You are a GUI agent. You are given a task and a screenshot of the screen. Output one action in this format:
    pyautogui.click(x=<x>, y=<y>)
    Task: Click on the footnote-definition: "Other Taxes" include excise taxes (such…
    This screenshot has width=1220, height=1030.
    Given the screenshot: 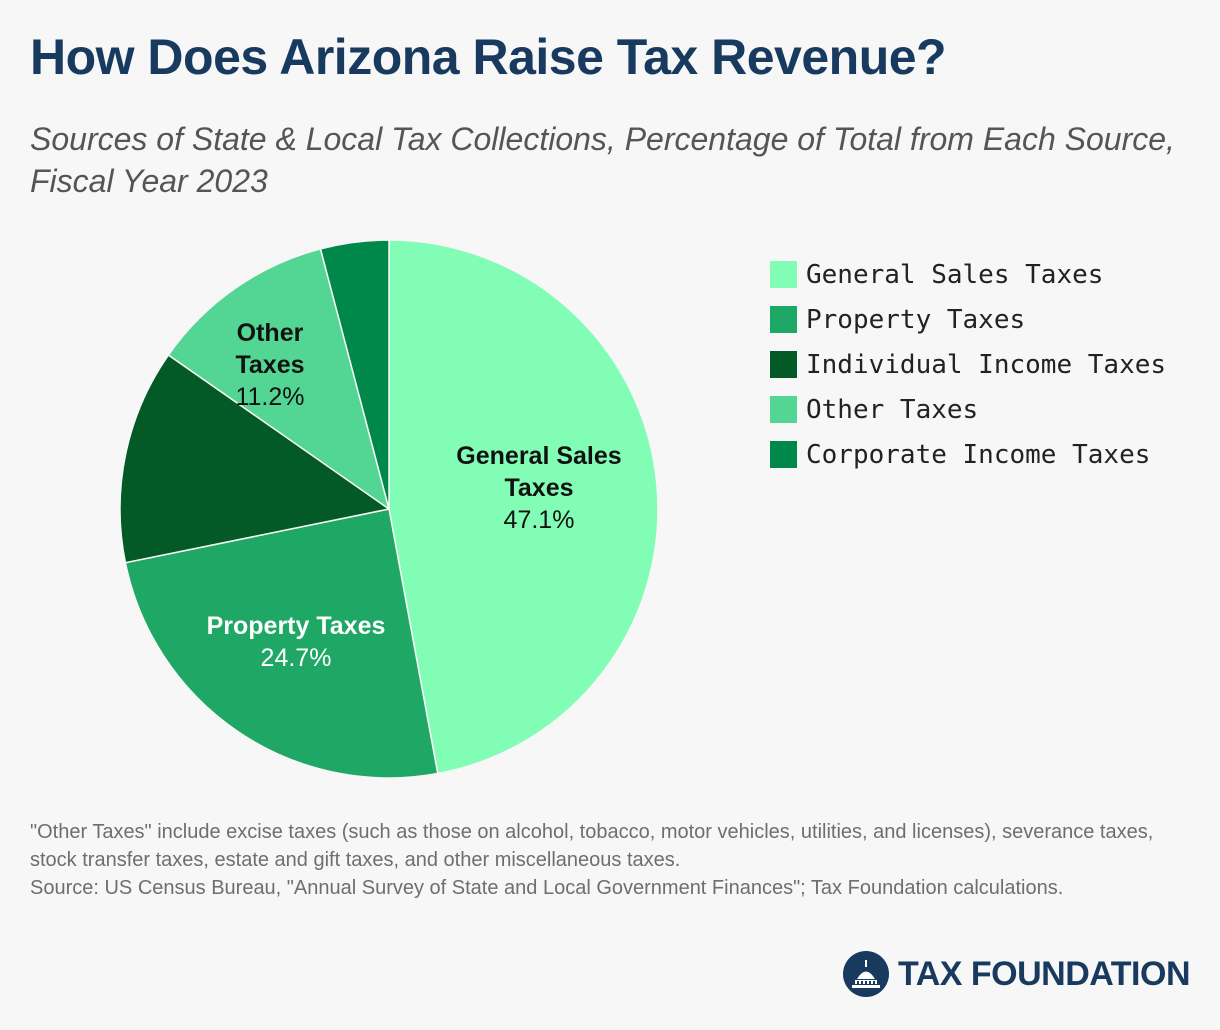 What is the action you would take?
    pyautogui.click(x=592, y=846)
    